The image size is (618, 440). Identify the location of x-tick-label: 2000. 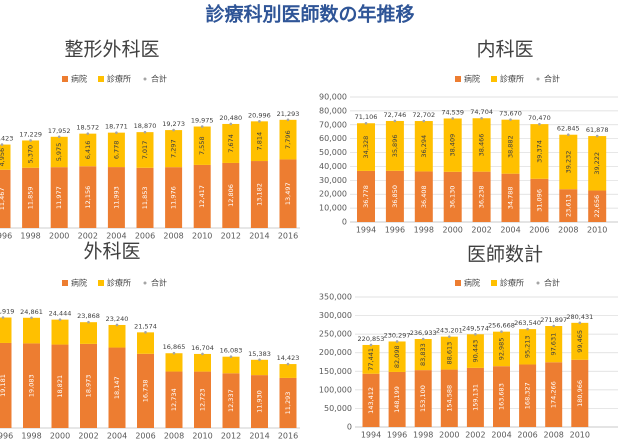
(453, 230).